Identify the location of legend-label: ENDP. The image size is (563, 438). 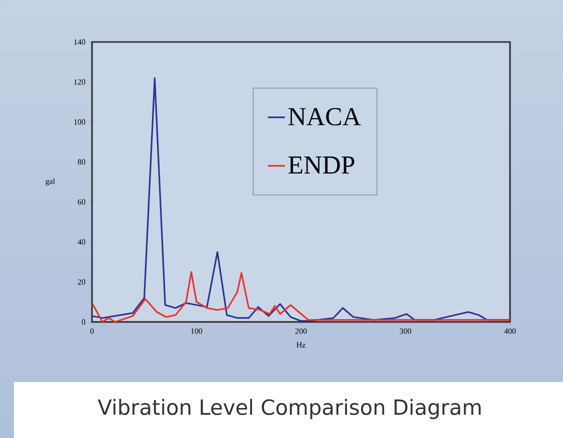
(321, 165).